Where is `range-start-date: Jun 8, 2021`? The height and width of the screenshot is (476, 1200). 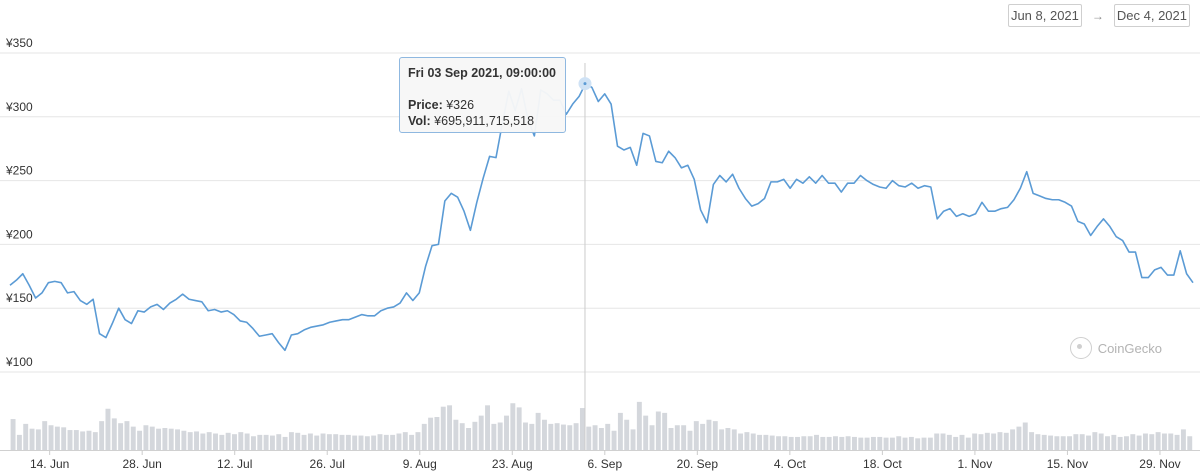 range-start-date: Jun 8, 2021 is located at coordinates (1044, 15).